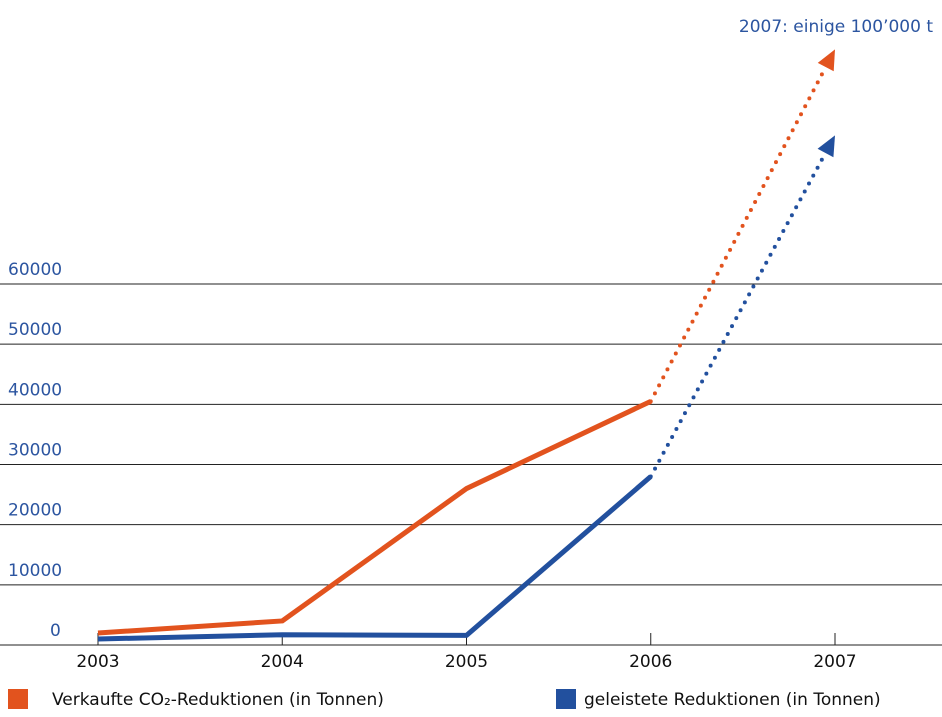 Image resolution: width=942 pixels, height=717 pixels. Describe the element at coordinates (650, 662) in the screenshot. I see `x-tick-label: 2006` at that location.